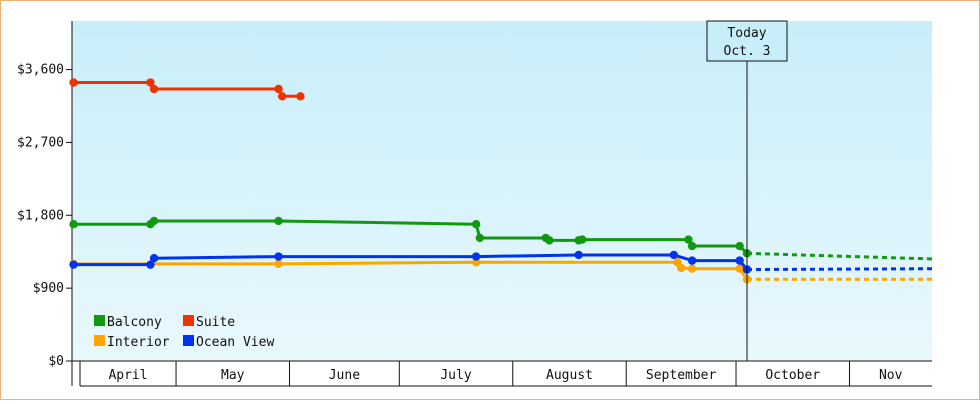  Describe the element at coordinates (746, 33) in the screenshot. I see `today-label: Today` at that location.